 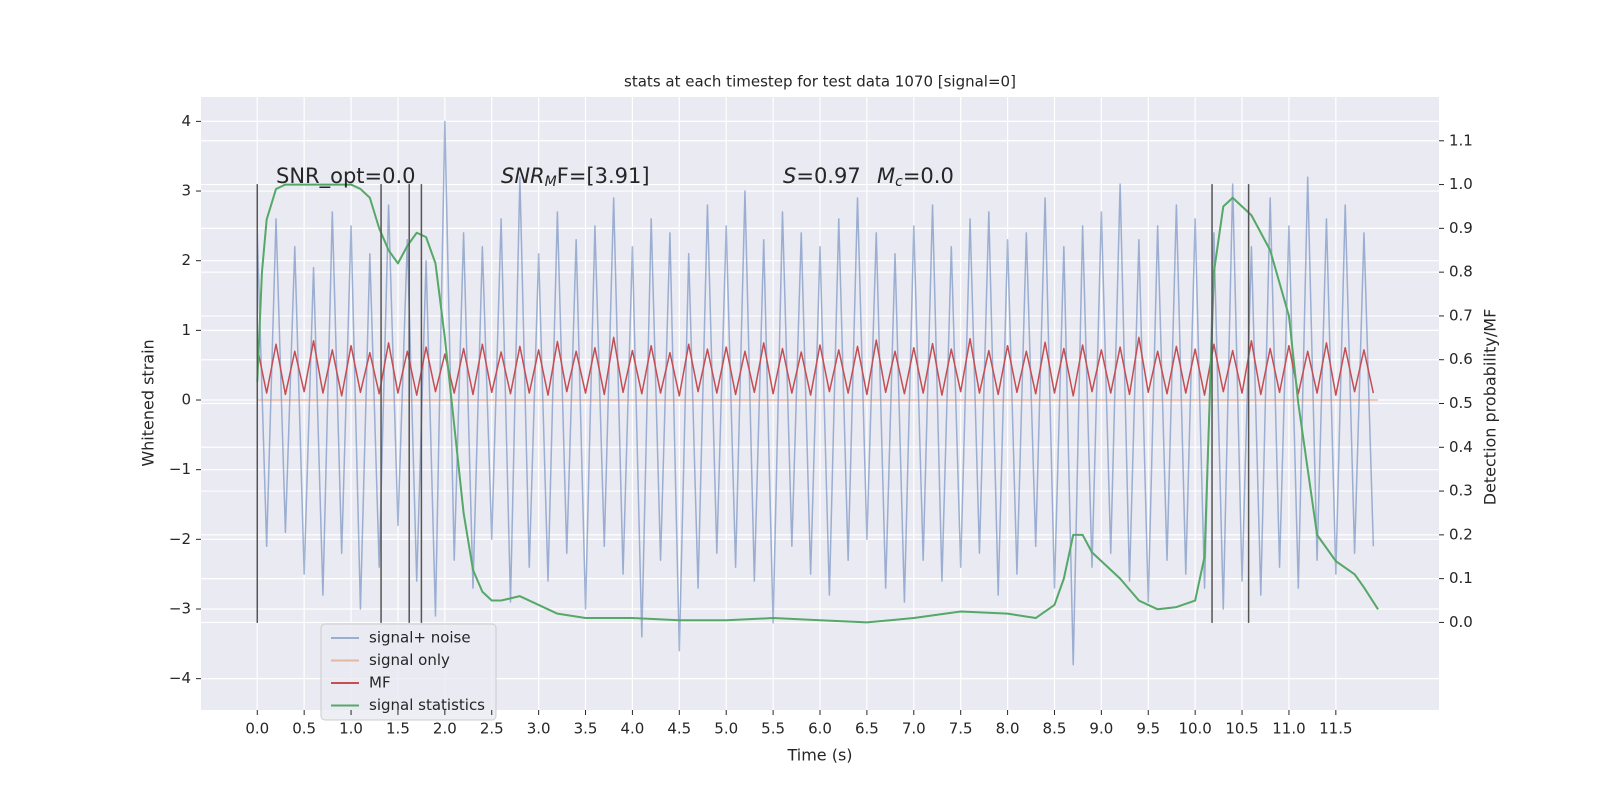 What do you see at coordinates (186, 330) in the screenshot?
I see `y-tick-label: 1` at bounding box center [186, 330].